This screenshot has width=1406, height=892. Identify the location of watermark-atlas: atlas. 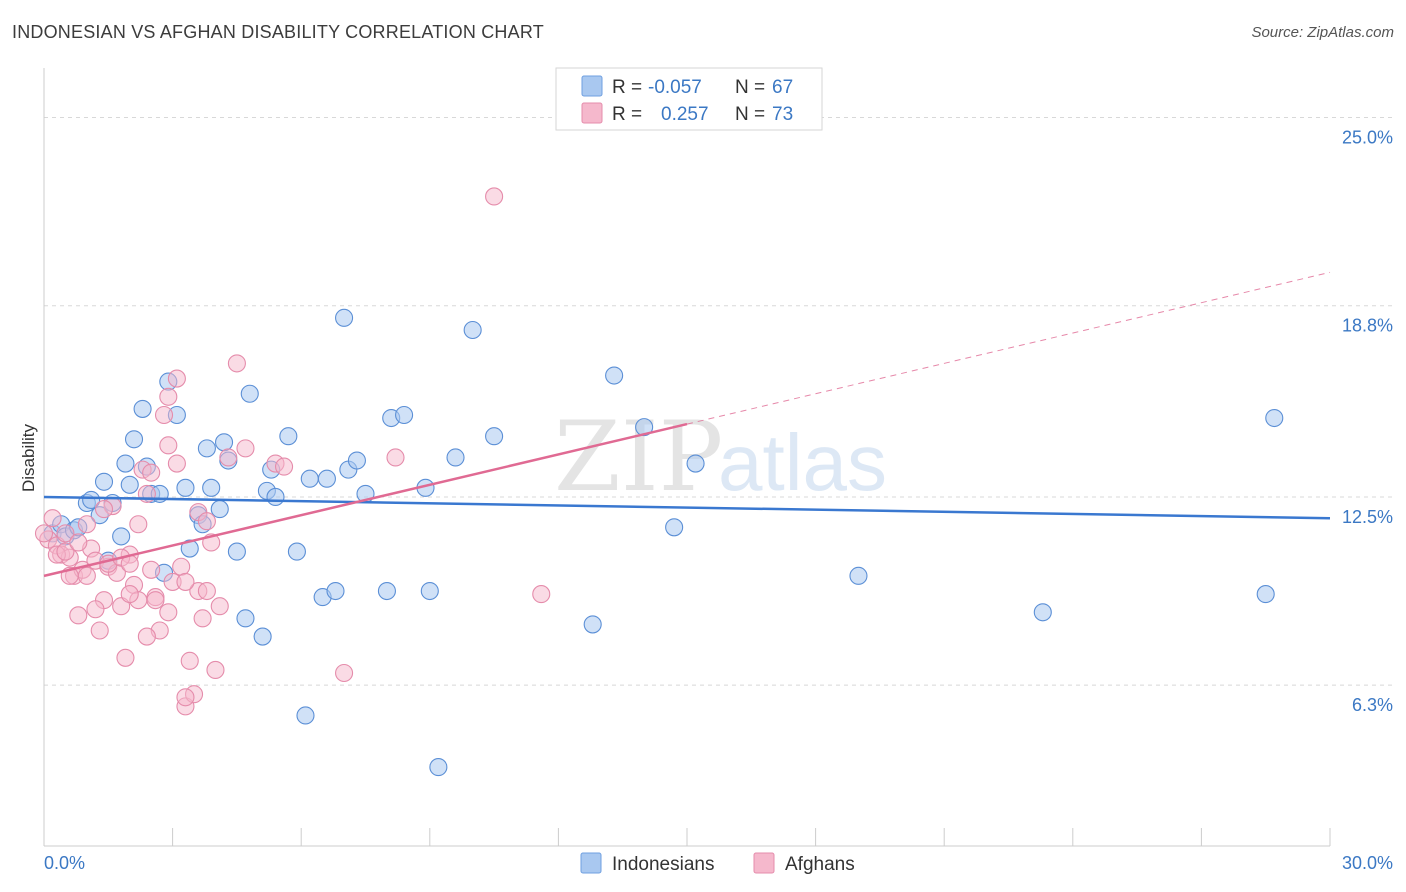
(802, 462).